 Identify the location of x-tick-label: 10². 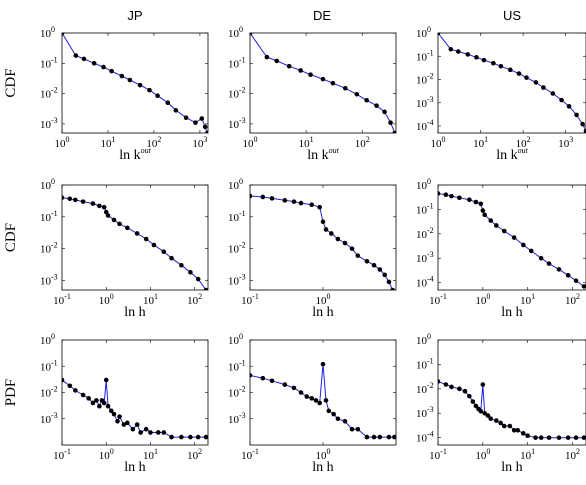
(572, 454).